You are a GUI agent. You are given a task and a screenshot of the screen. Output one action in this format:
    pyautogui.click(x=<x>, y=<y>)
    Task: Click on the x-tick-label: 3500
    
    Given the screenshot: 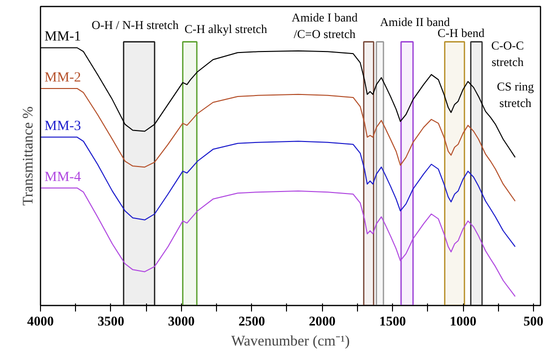 What is the action you would take?
    pyautogui.click(x=111, y=321)
    